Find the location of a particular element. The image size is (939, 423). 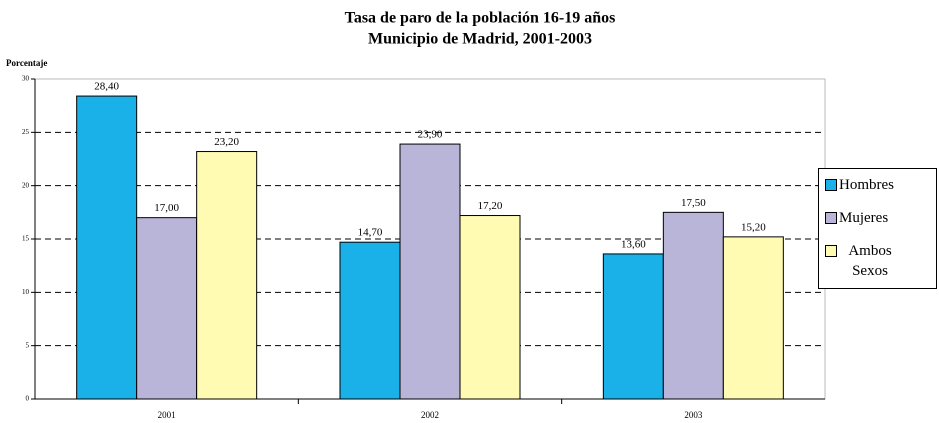

legend-item: Ambos Sexos is located at coordinates (863, 261).